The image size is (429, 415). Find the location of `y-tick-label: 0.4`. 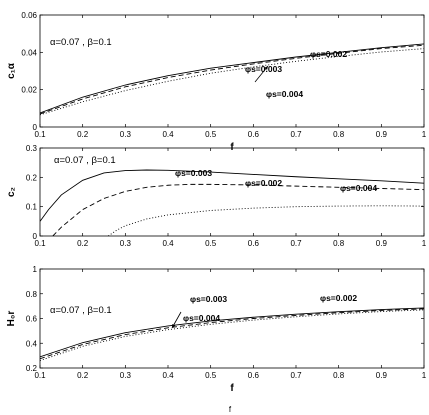

y-tick-label: 0.4 is located at coordinates (32, 343).